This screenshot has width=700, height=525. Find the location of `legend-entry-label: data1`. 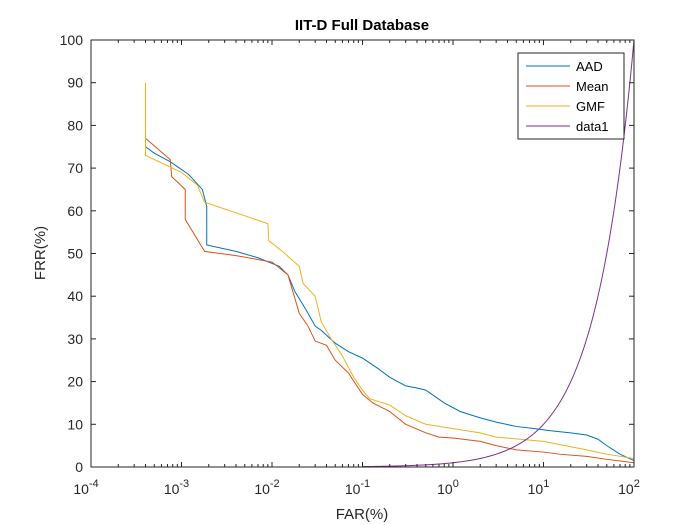

legend-entry-label: data1 is located at coordinates (592, 126).